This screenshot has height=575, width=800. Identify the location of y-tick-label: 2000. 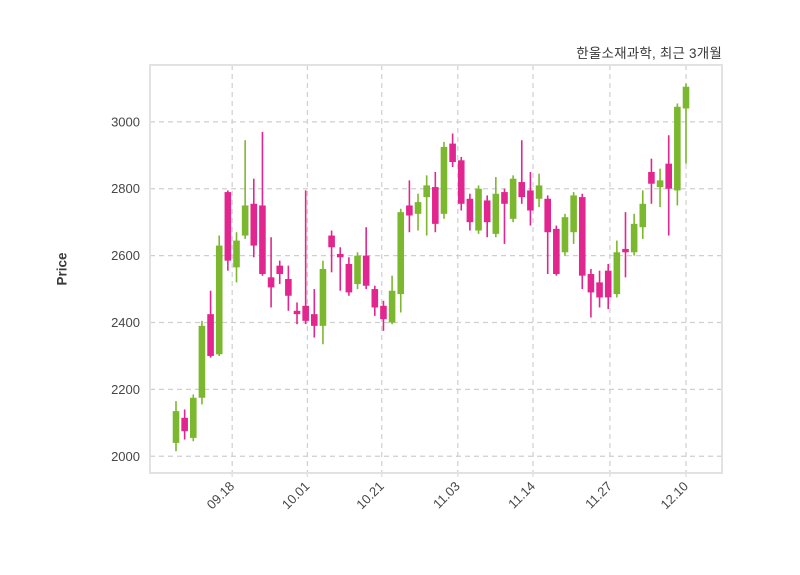
(125, 456).